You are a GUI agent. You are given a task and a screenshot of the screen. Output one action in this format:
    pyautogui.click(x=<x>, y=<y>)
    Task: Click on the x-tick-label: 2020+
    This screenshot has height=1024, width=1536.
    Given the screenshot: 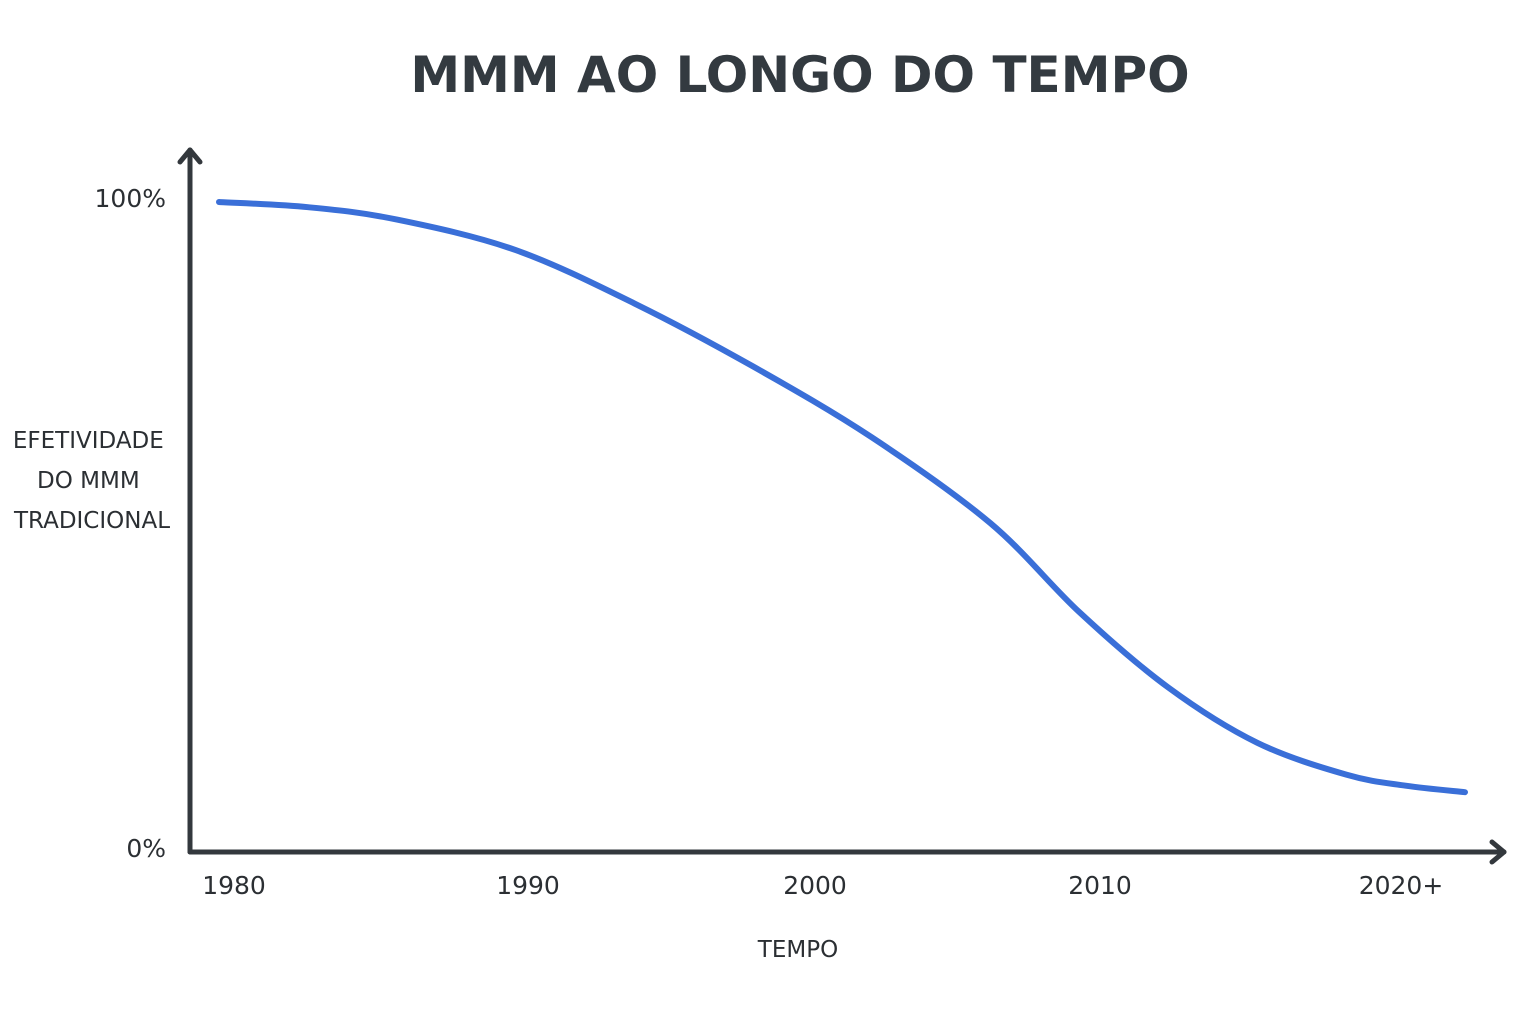 What is the action you would take?
    pyautogui.click(x=1401, y=885)
    